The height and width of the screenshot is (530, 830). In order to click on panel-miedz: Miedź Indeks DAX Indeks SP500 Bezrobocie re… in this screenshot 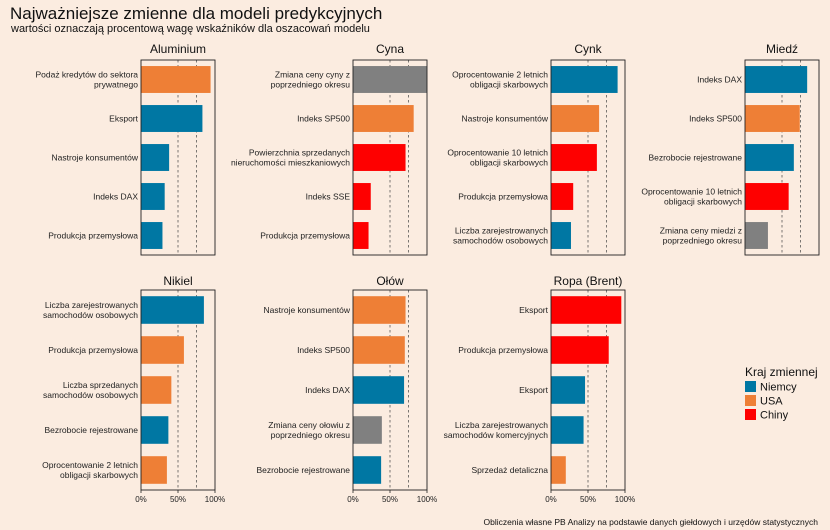, I will do `click(730, 149)`.